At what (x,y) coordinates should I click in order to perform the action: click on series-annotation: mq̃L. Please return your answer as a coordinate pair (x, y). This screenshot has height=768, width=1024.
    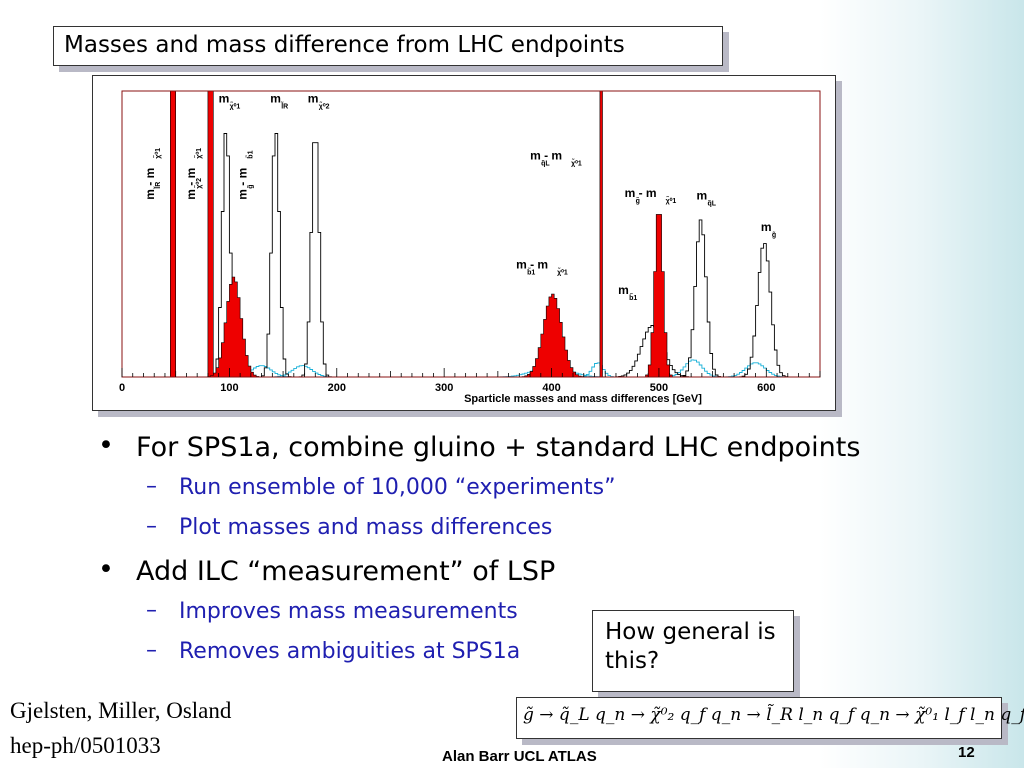
    Looking at the image, I should click on (707, 198).